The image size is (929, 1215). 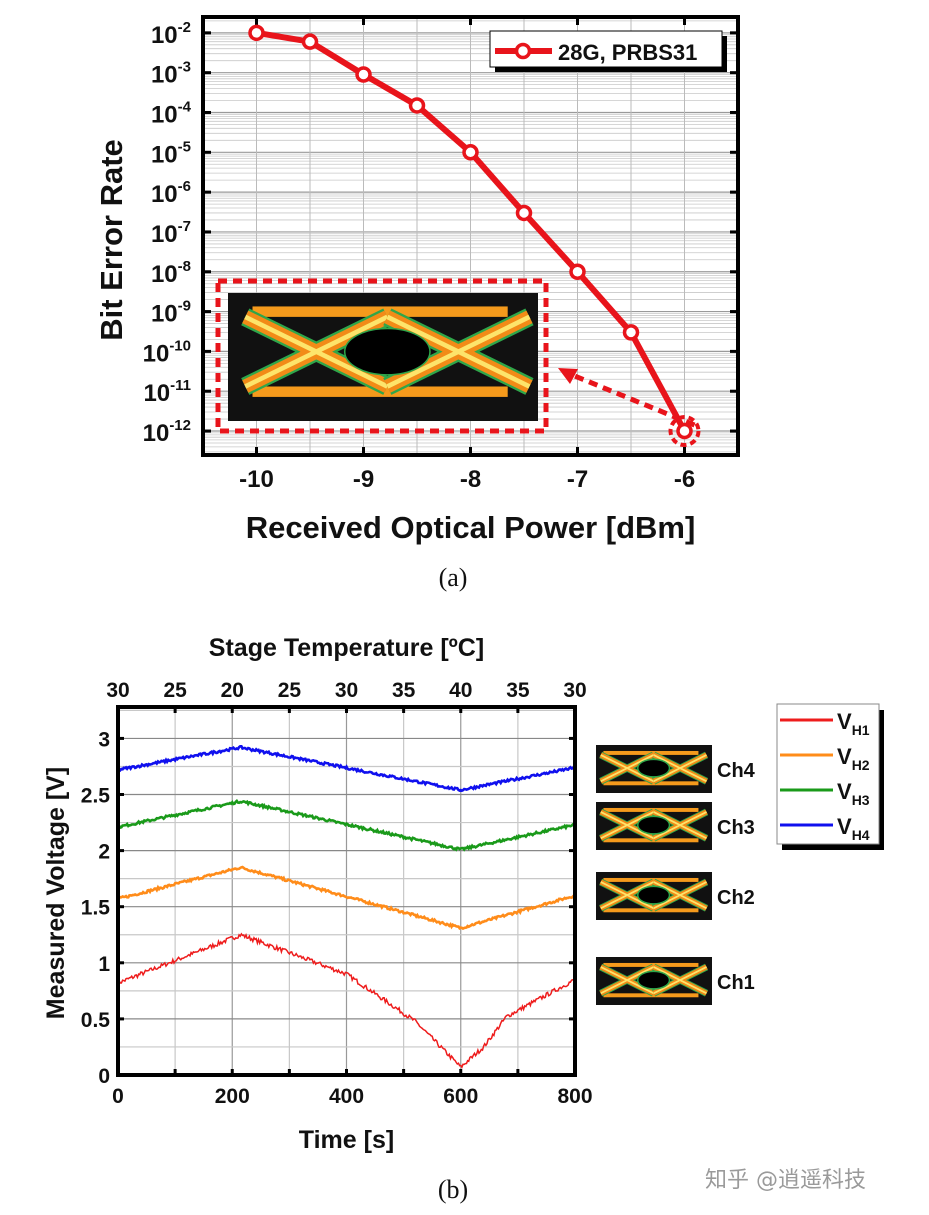 What do you see at coordinates (104, 739) in the screenshot?
I see `y-tick-label: 3` at bounding box center [104, 739].